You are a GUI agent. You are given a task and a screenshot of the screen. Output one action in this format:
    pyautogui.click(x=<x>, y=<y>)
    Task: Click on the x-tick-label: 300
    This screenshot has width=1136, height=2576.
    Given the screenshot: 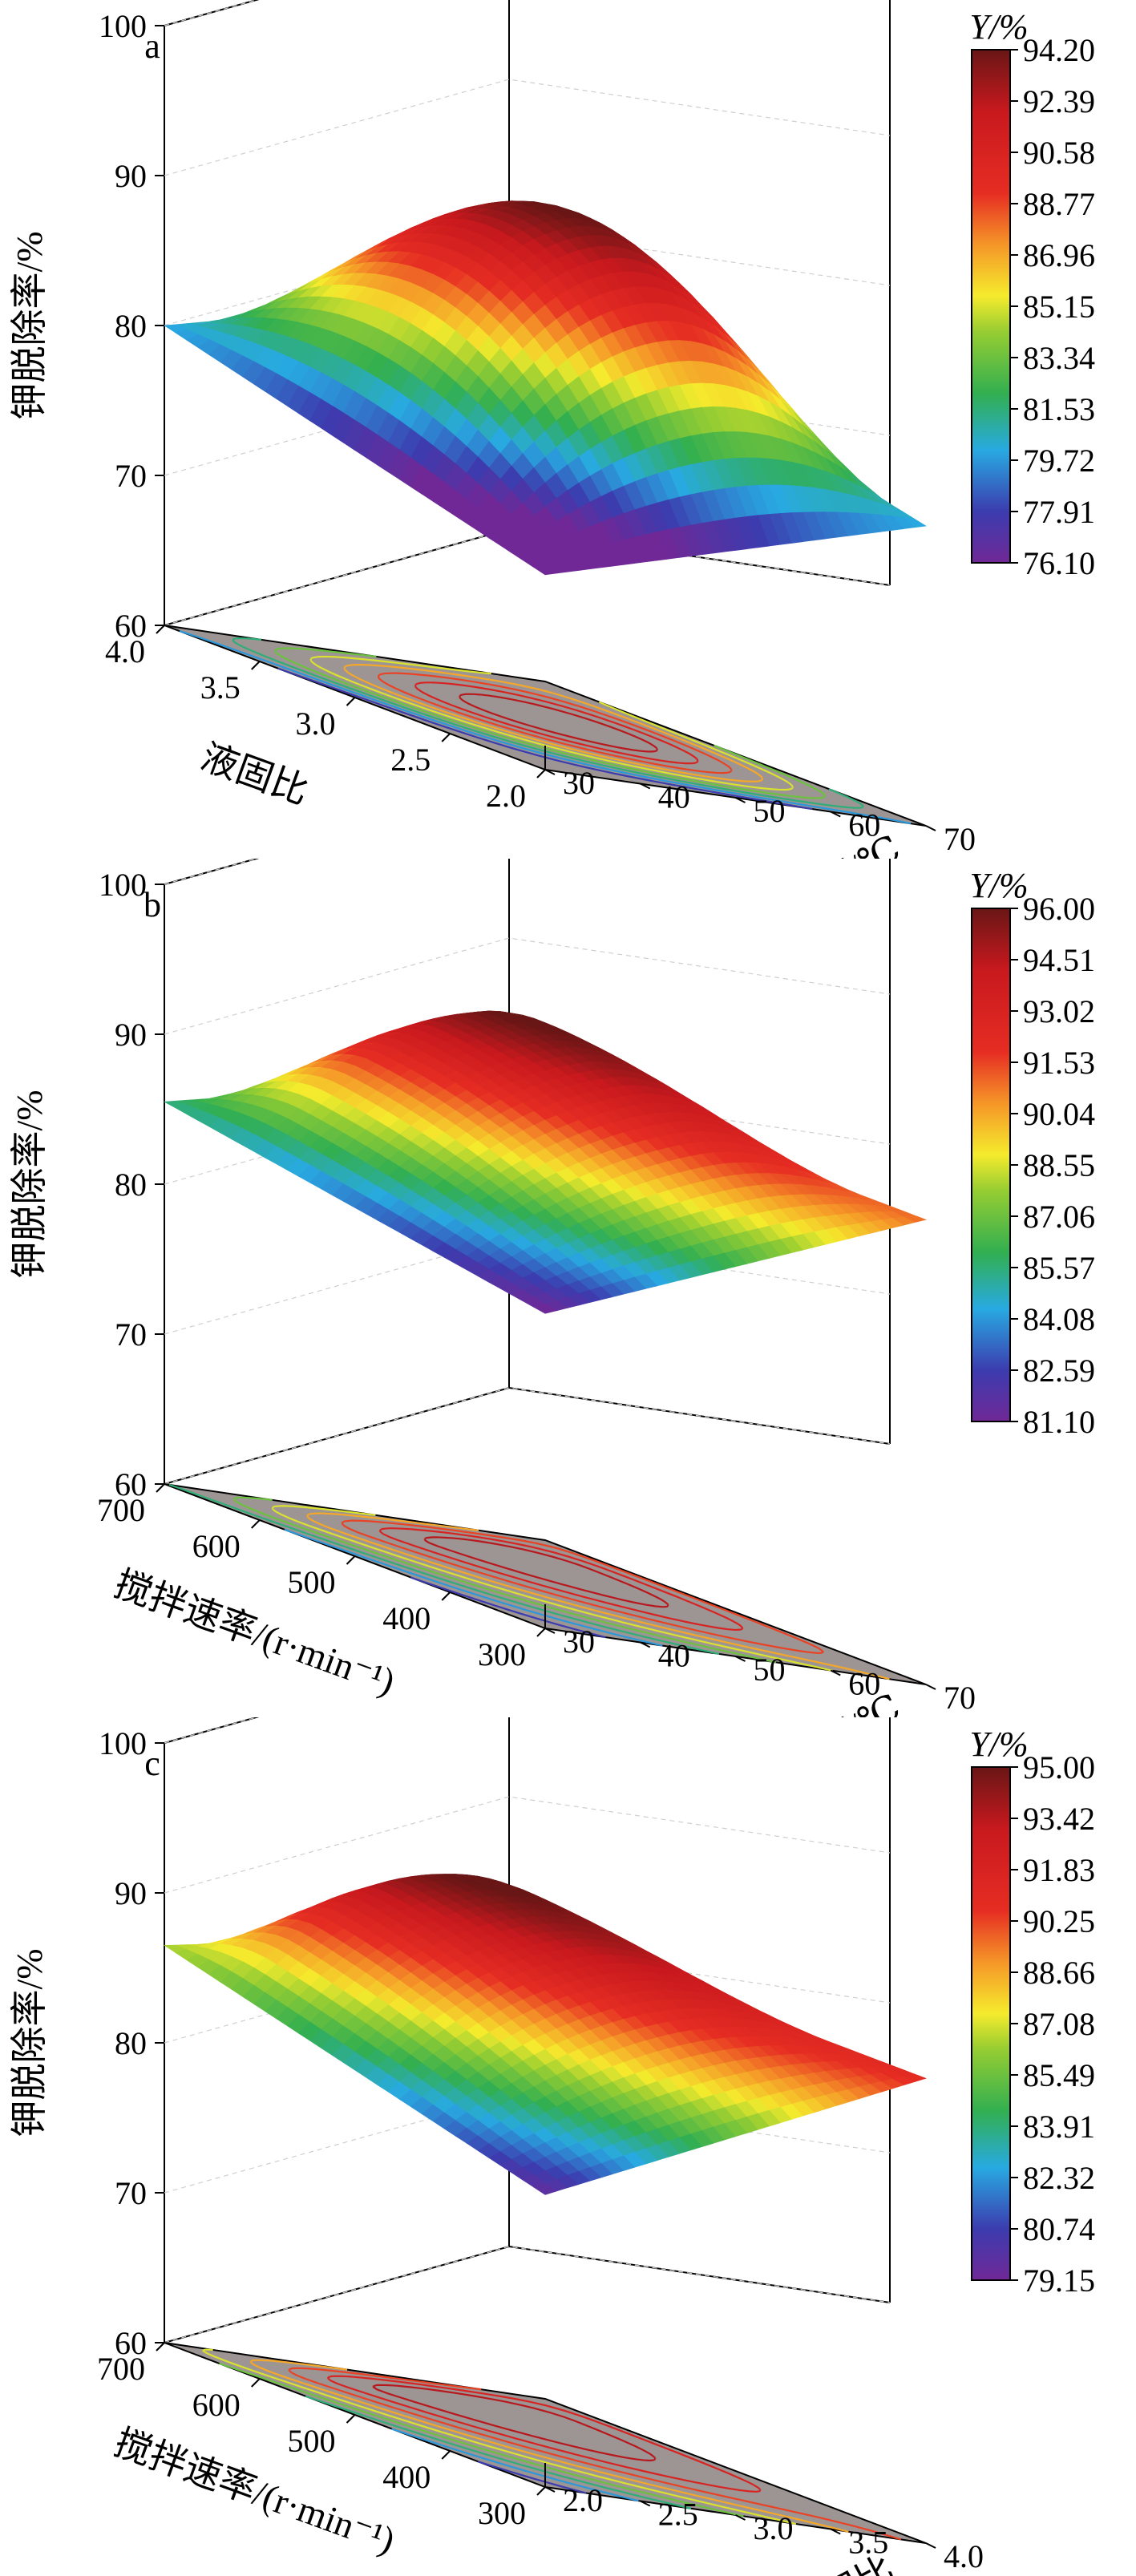 What is the action you would take?
    pyautogui.click(x=502, y=1654)
    